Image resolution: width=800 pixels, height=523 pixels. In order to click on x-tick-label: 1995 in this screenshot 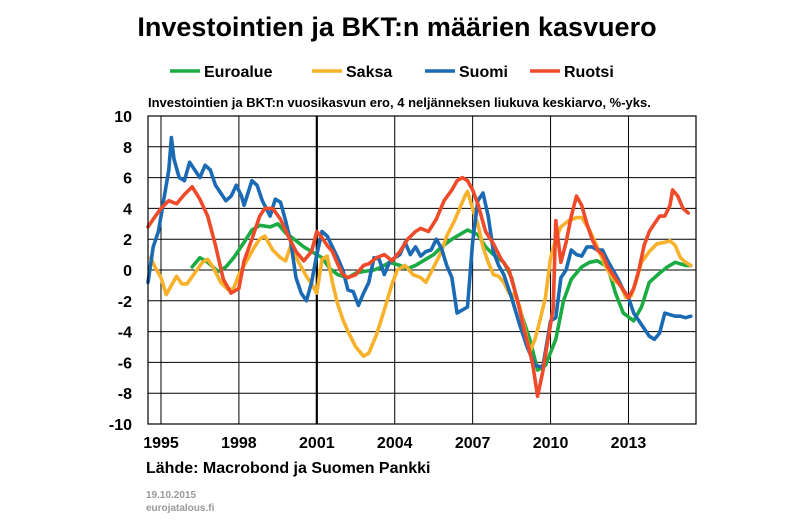, I will do `click(161, 443)`.